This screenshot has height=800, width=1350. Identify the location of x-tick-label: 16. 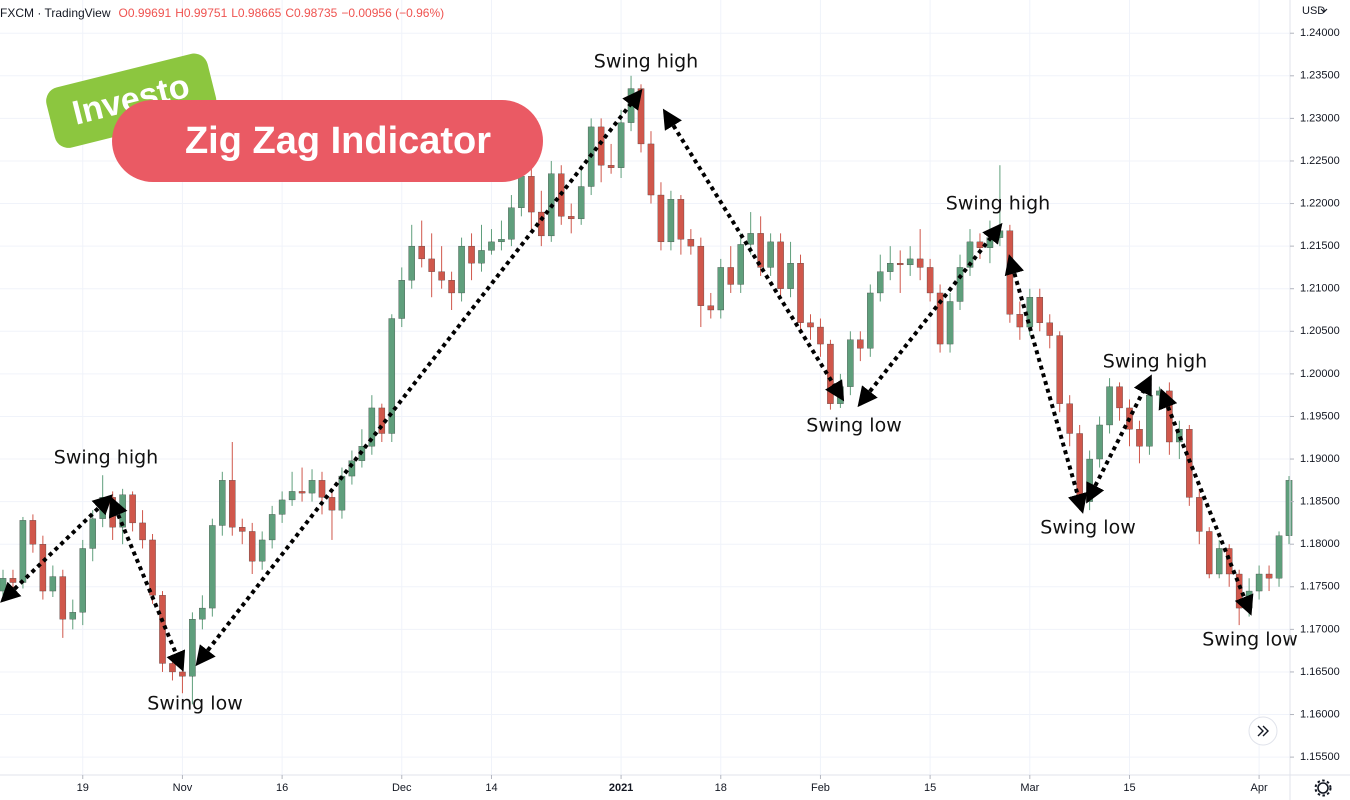
(282, 788).